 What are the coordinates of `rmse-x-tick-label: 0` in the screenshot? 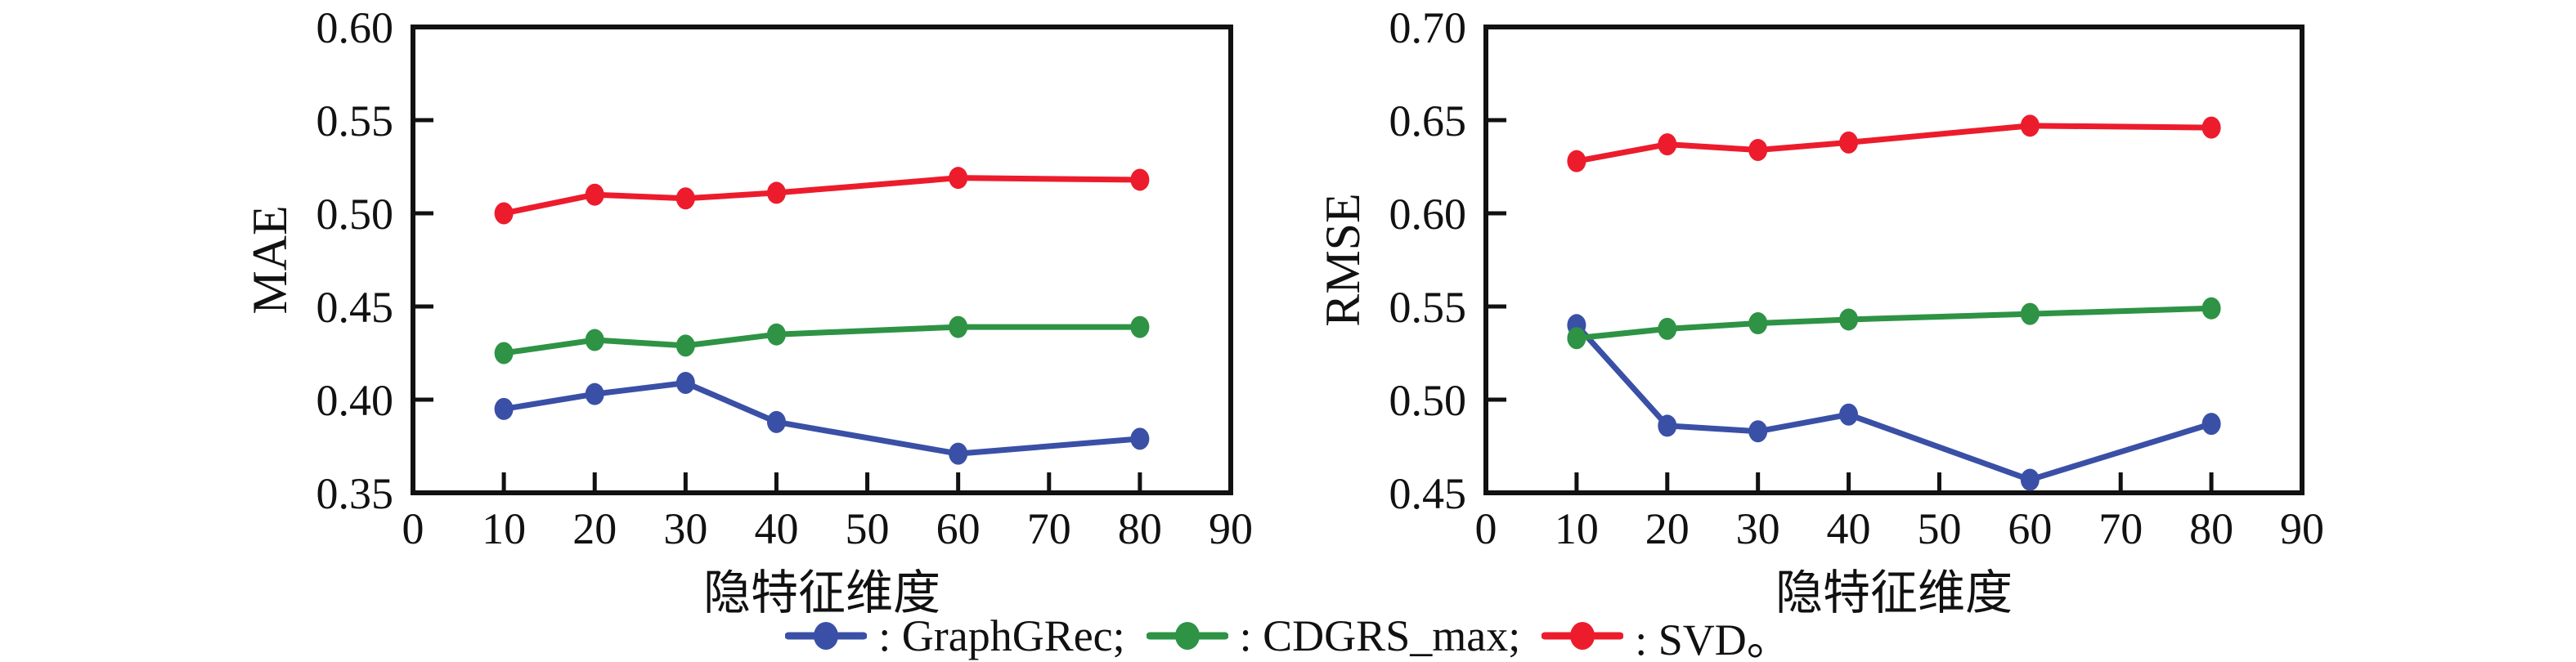 It's located at (1486, 528).